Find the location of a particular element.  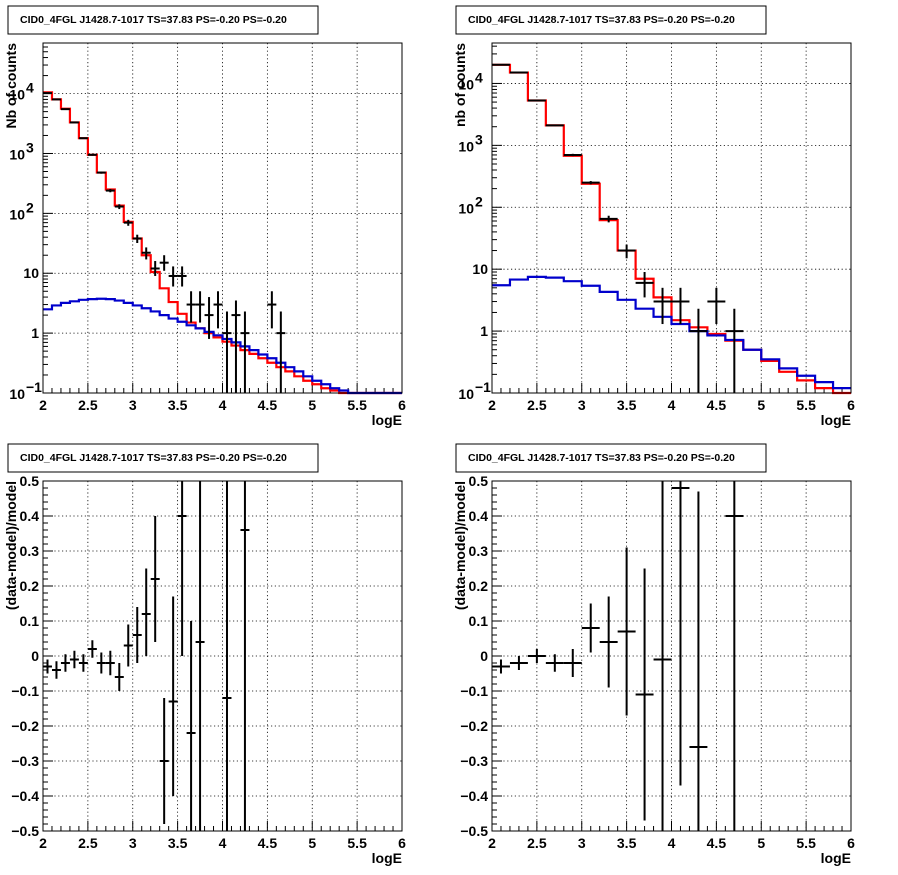

bottom-right-x-axis-title: logE is located at coordinates (836, 858).